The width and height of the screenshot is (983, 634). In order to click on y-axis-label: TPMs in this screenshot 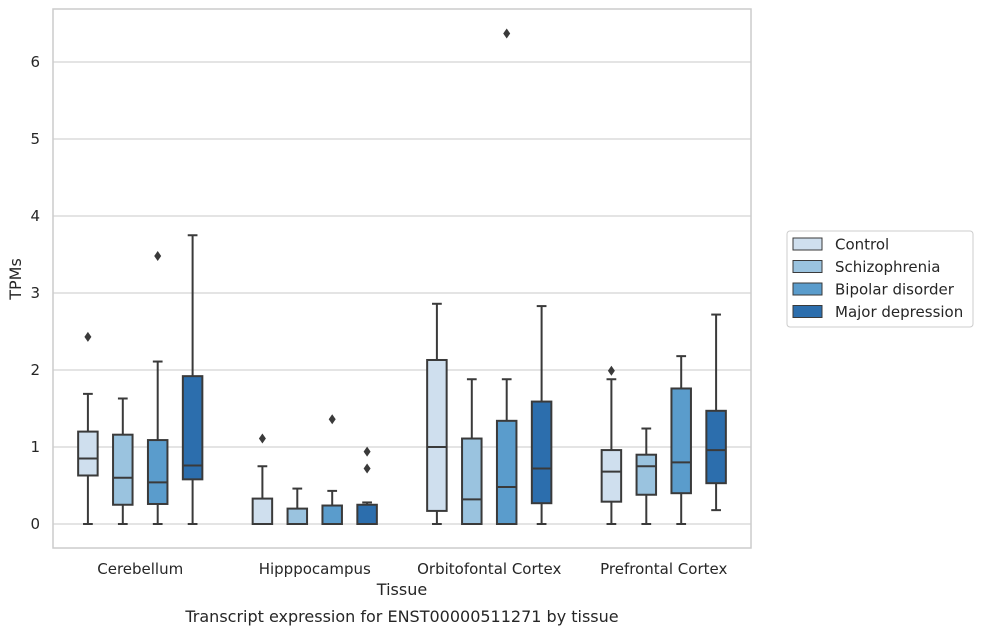, I will do `click(15, 279)`.